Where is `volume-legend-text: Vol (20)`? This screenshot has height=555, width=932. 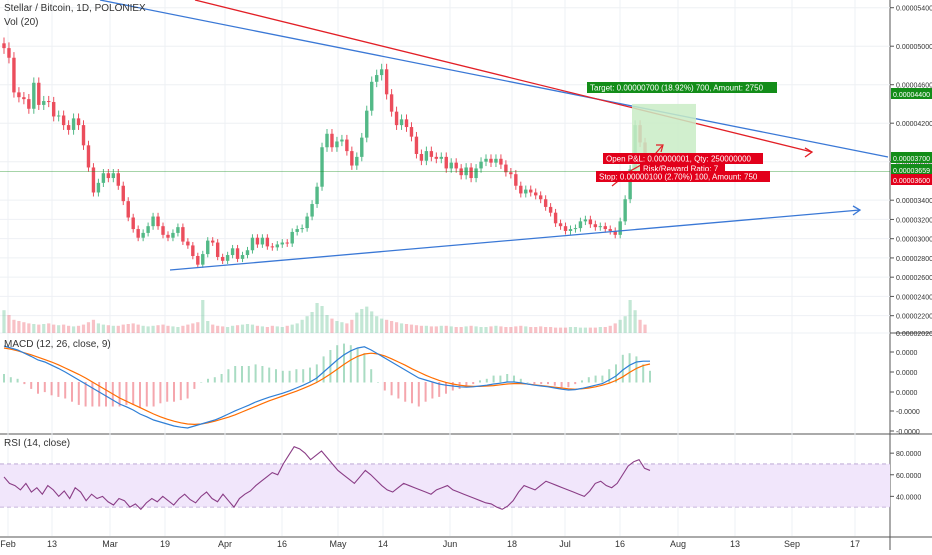
volume-legend-text: Vol (20) is located at coordinates (21, 22).